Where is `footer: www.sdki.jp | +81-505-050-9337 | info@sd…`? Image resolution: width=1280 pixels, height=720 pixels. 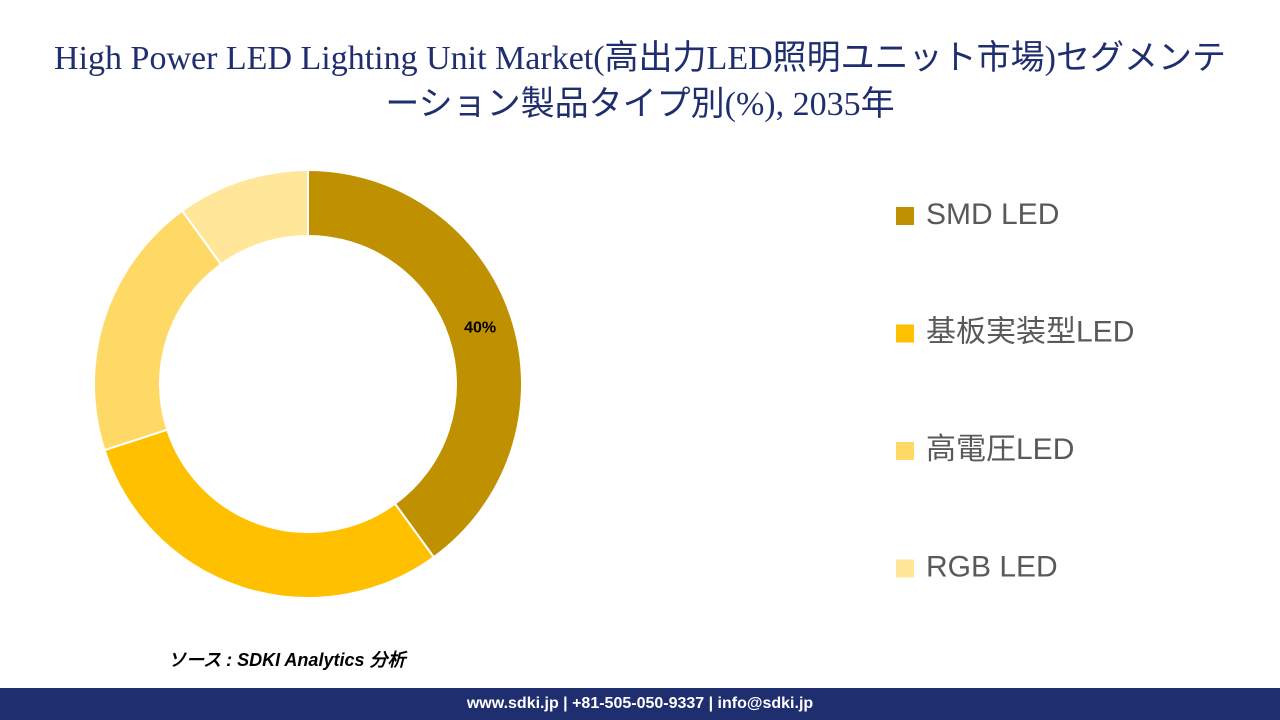 footer: www.sdki.jp | +81-505-050-9337 | info@sd… is located at coordinates (640, 704).